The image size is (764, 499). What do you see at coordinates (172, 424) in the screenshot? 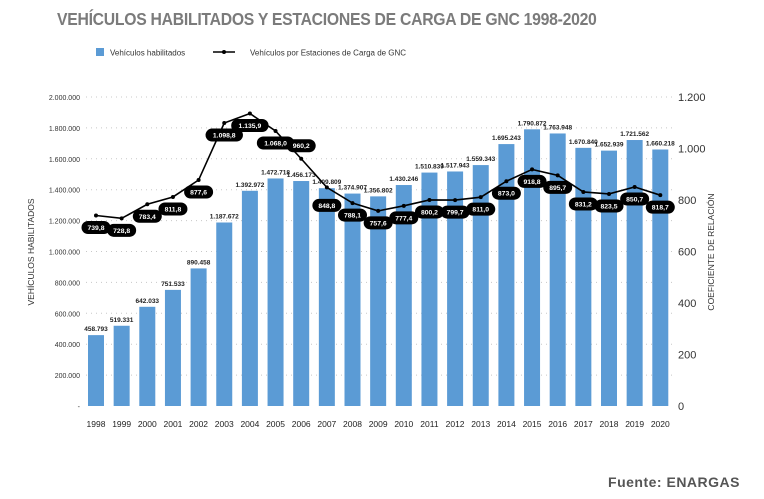
I see `x-tick-label: 2001` at bounding box center [172, 424].